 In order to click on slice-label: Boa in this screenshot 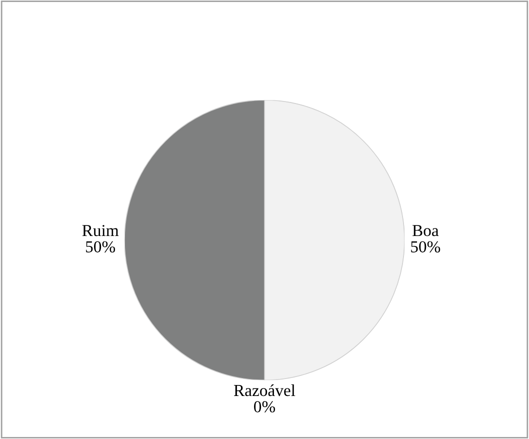, I will do `click(425, 230)`.